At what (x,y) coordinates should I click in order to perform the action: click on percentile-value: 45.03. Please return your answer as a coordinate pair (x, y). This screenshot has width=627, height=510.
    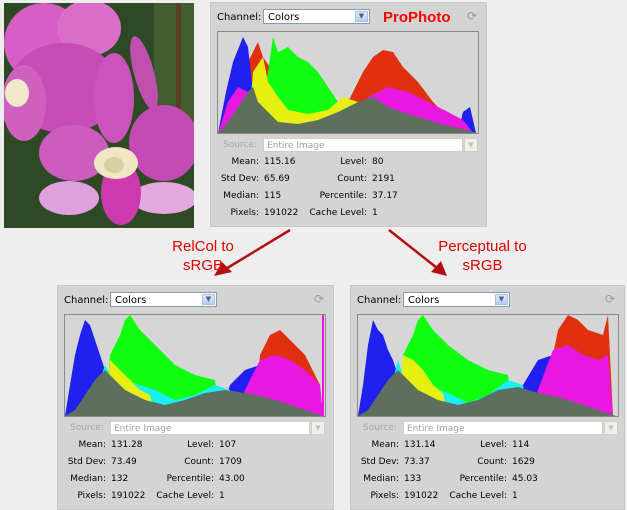
    Looking at the image, I should click on (525, 479).